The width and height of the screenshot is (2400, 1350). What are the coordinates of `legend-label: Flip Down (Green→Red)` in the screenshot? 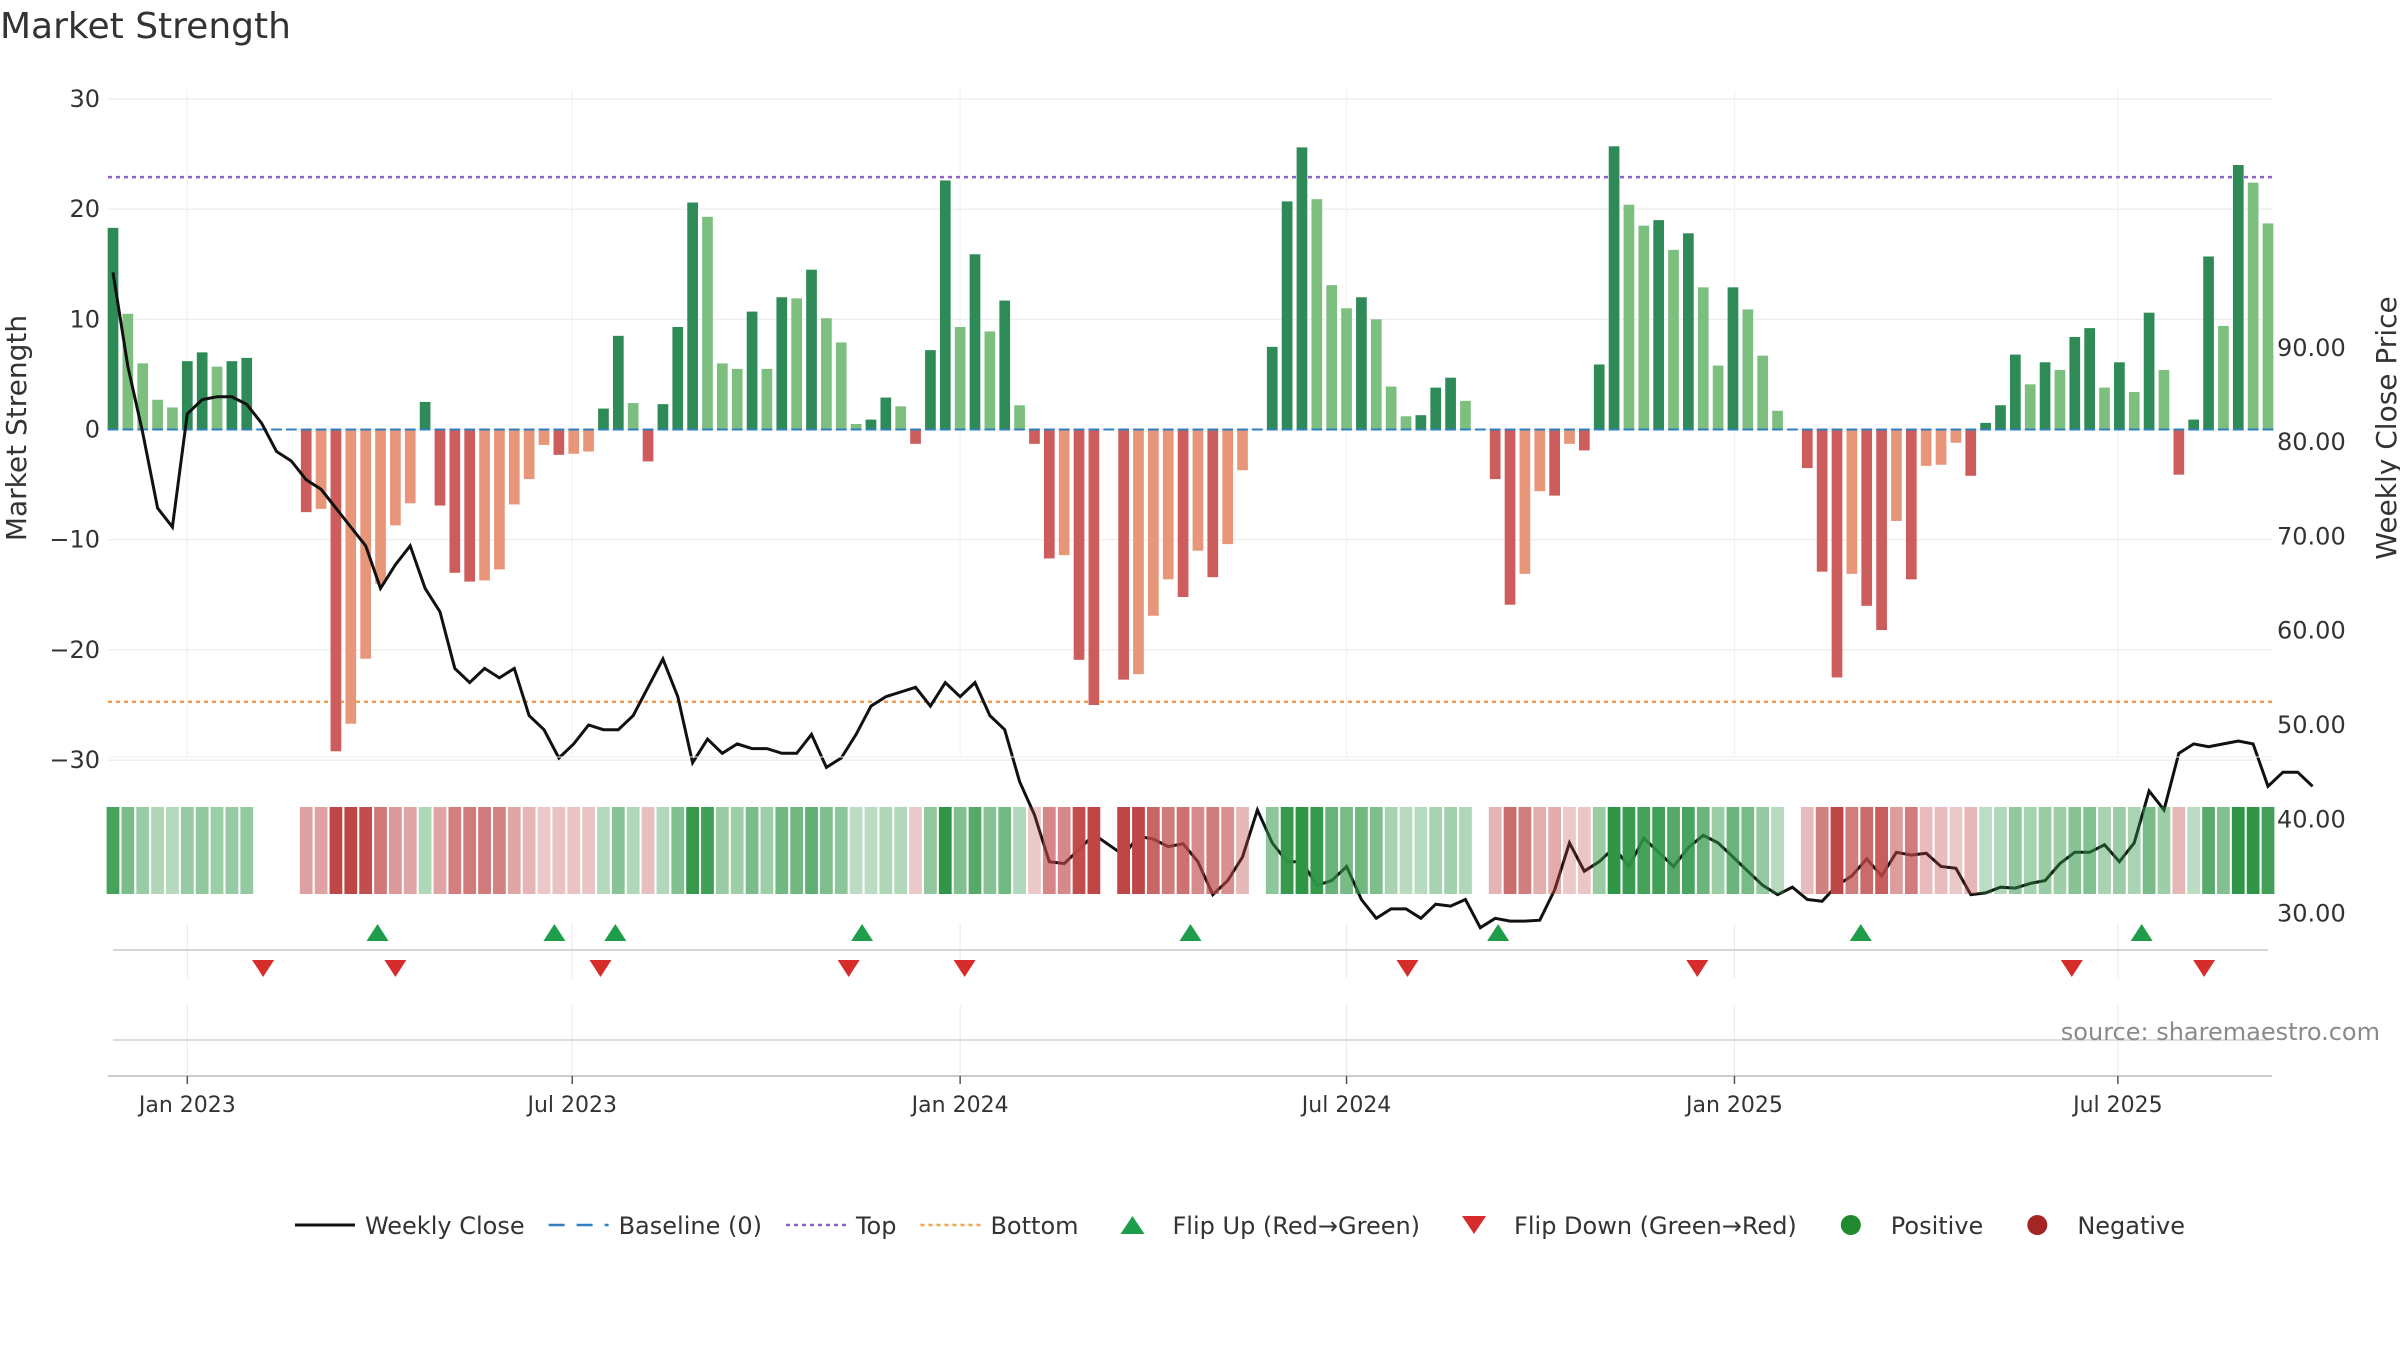 It's located at (1655, 1226).